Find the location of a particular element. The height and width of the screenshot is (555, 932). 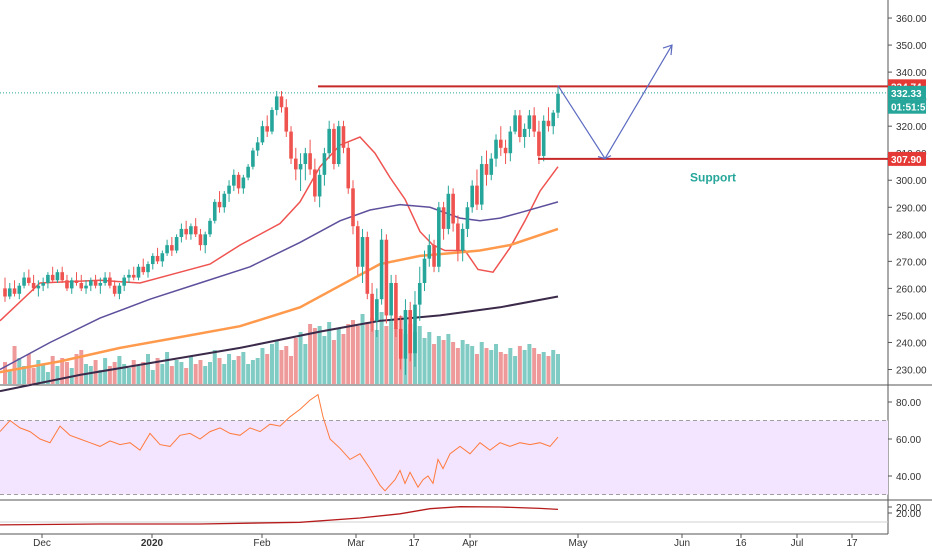

y-tick-label: 250.00 is located at coordinates (911, 316).